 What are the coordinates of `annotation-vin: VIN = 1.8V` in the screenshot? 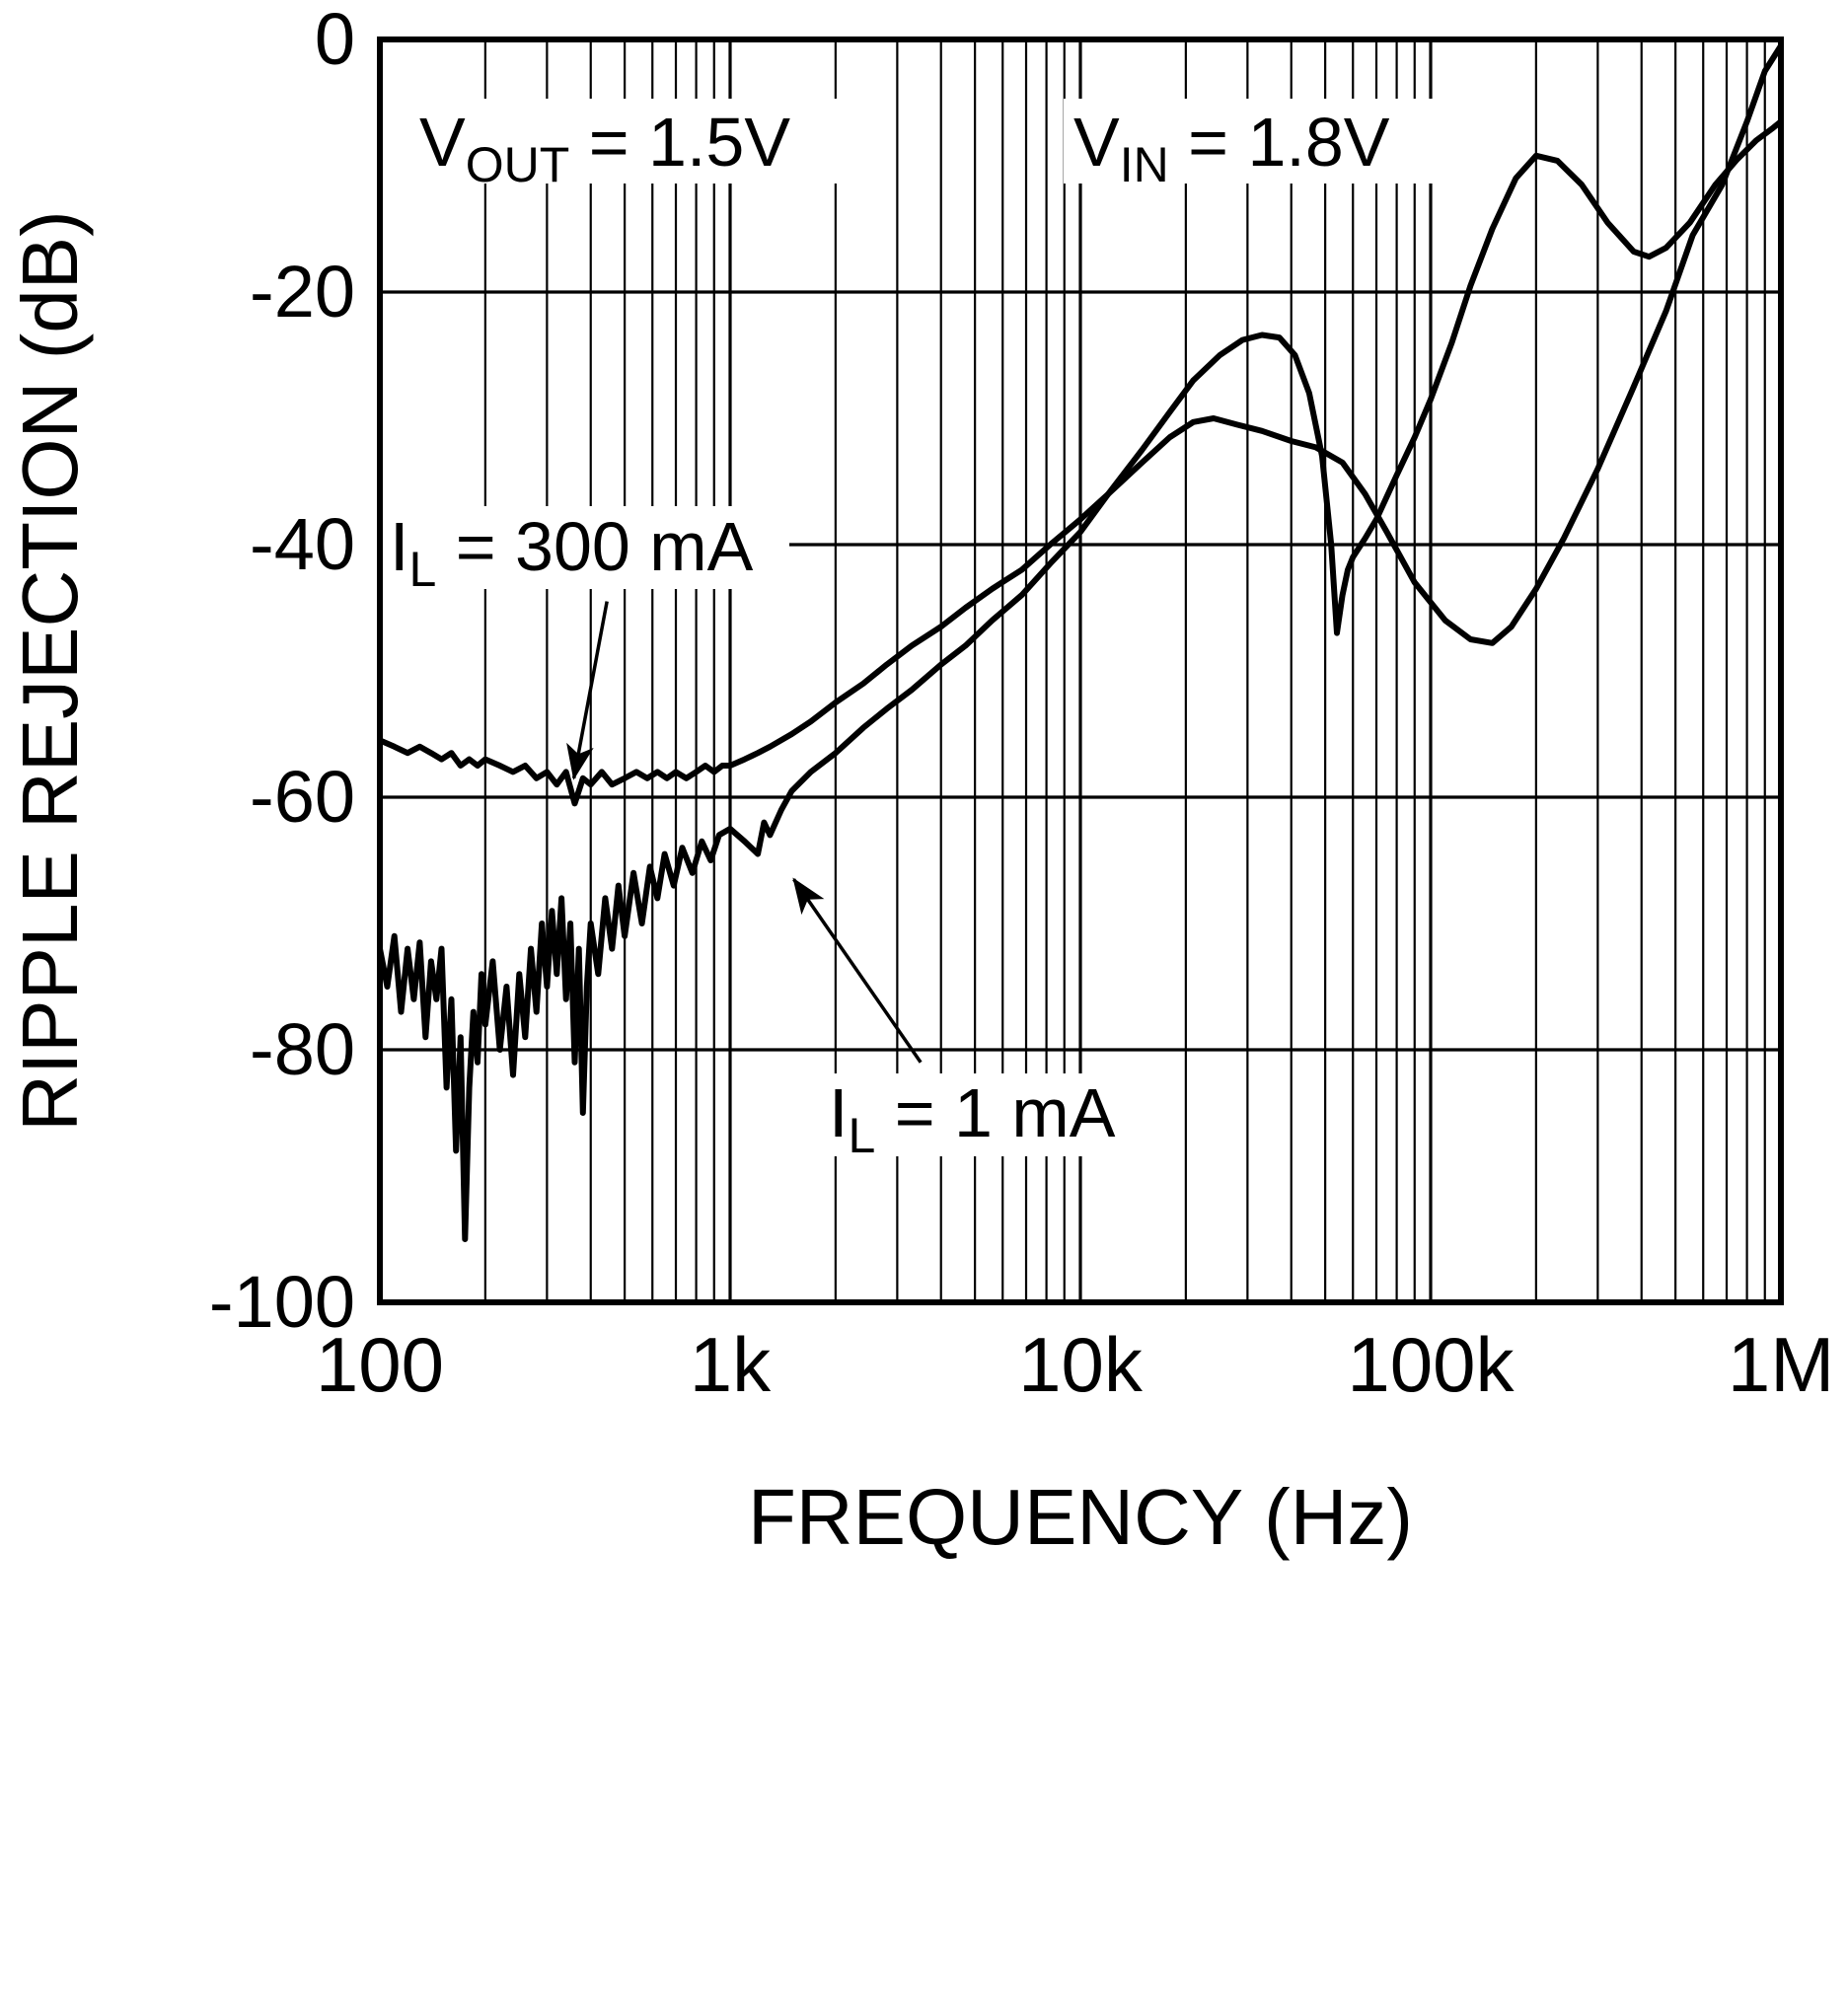 It's located at (1231, 148).